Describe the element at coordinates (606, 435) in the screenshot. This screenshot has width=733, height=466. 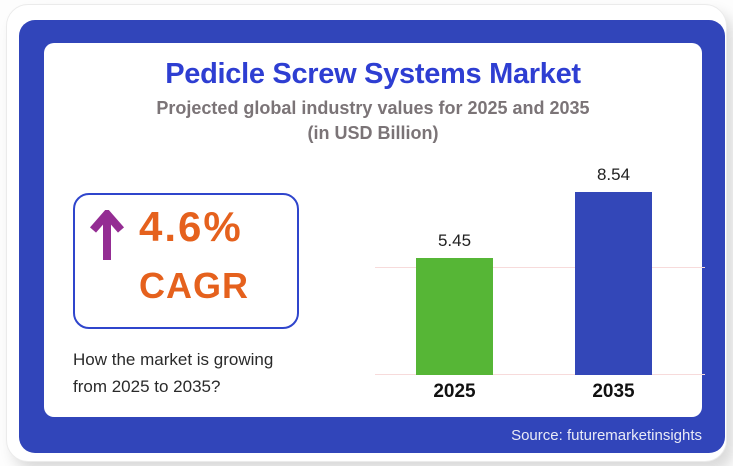
I see `source-credit: Source: futuremarketinsights` at that location.